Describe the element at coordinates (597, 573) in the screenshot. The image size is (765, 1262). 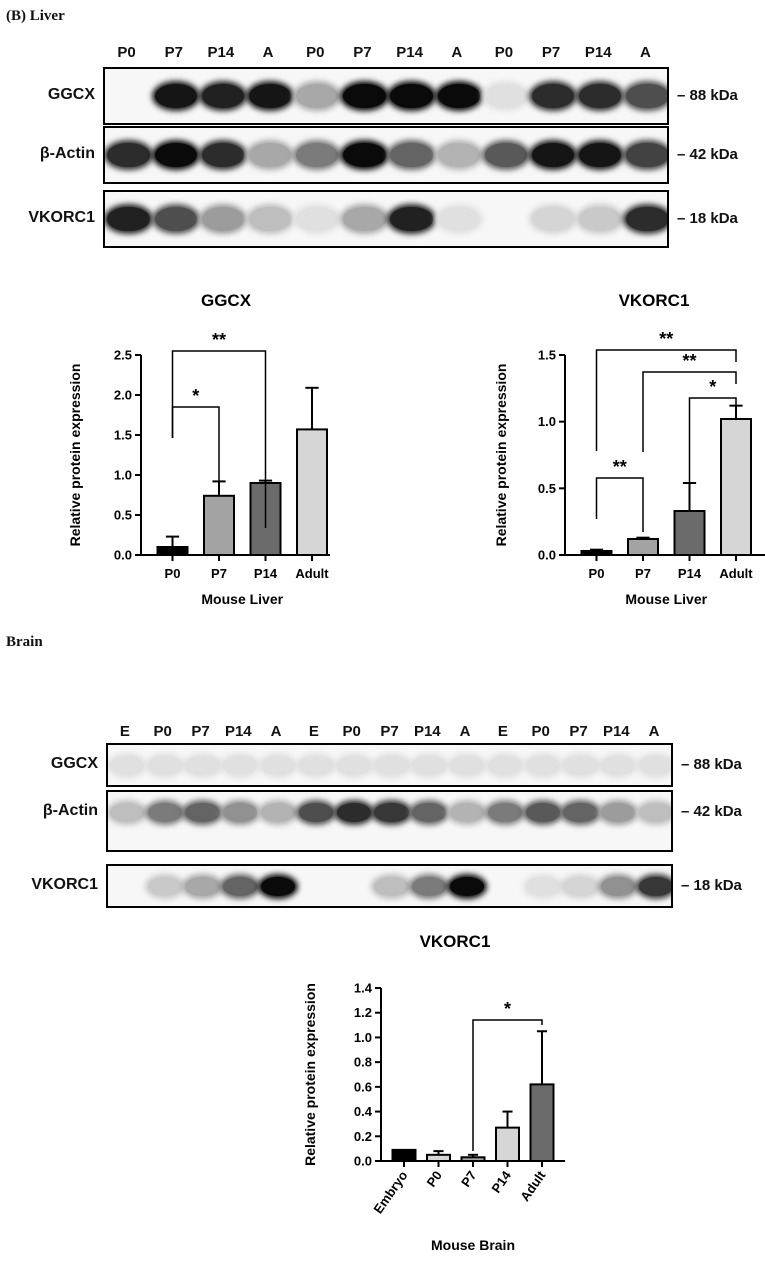
I see `x-tick-label: P0` at that location.